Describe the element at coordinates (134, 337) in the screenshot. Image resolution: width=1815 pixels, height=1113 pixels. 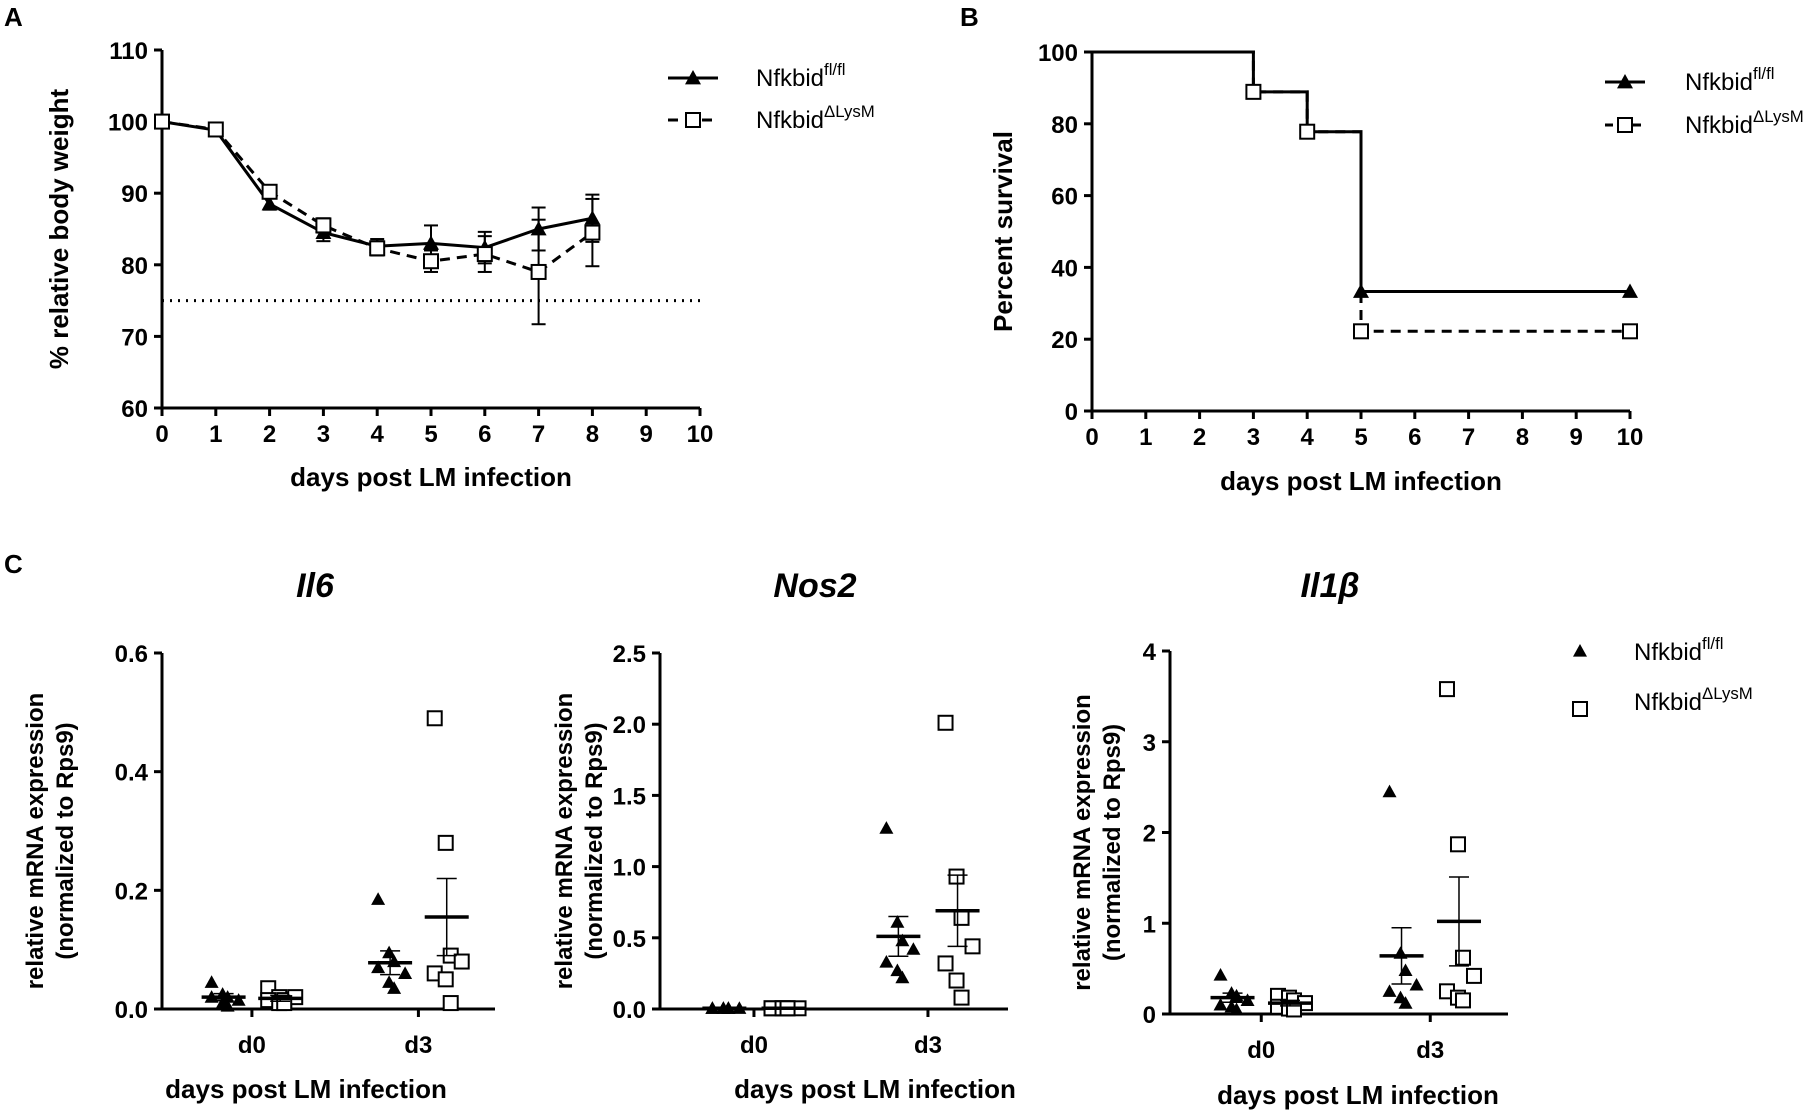
I see `y-tick-label: 70` at that location.